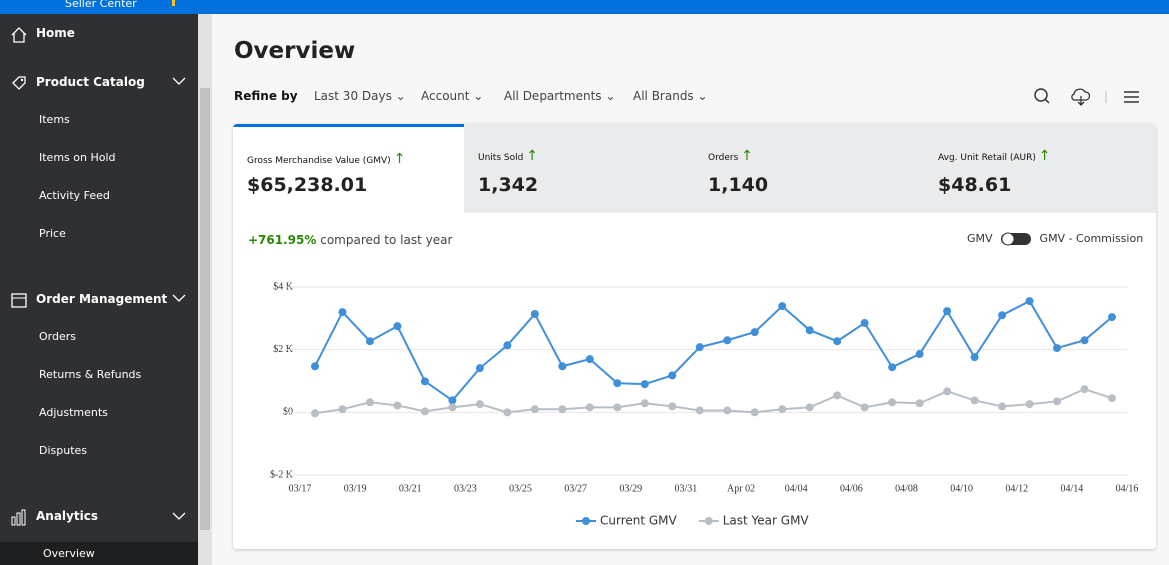 The width and height of the screenshot is (1169, 565). Describe the element at coordinates (52, 233) in the screenshot. I see `nav-item: Price` at that location.